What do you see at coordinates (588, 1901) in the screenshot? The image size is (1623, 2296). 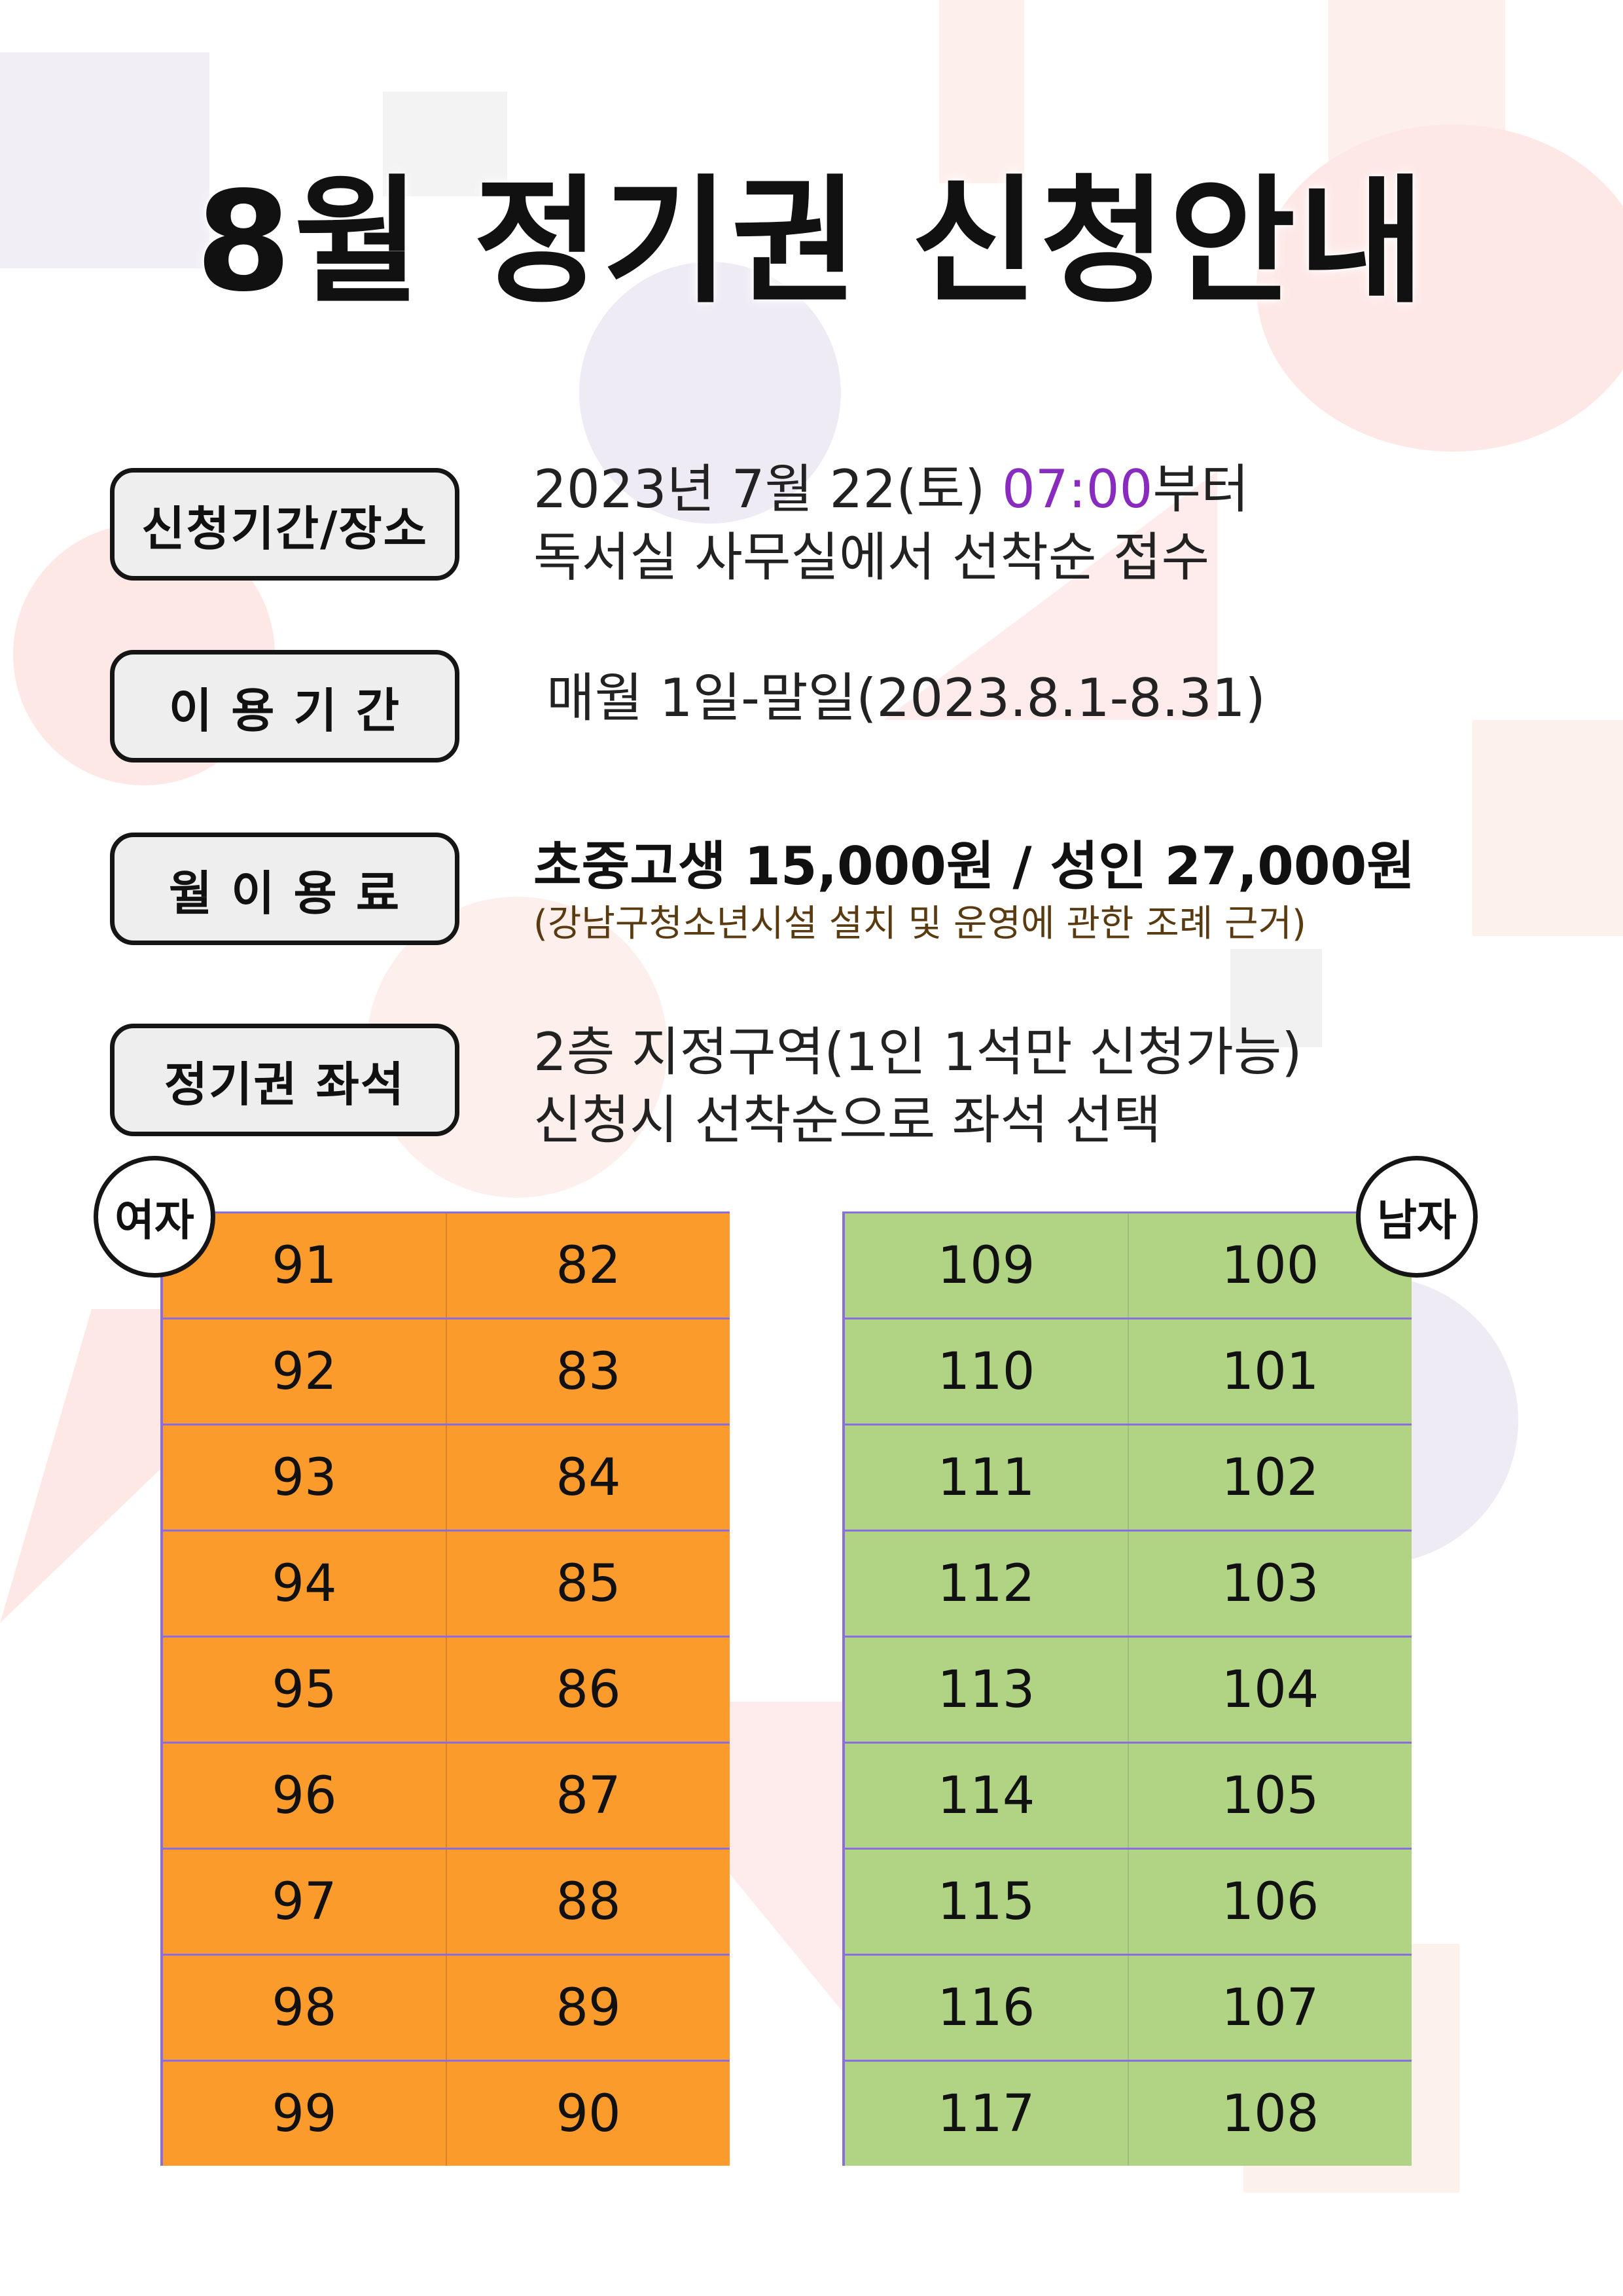 I see `seat-cell: 88` at bounding box center [588, 1901].